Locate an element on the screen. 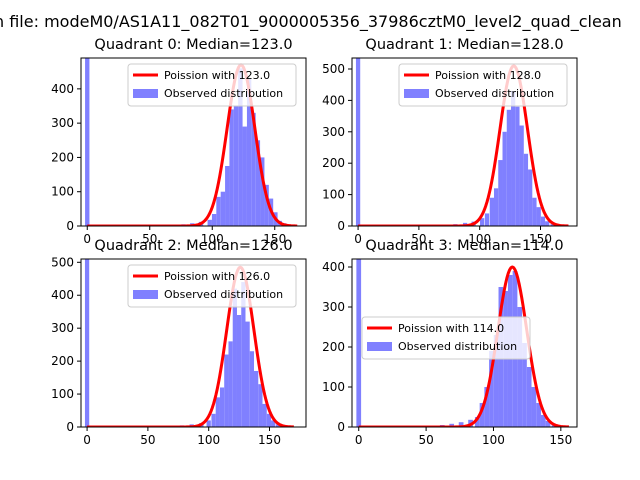 This screenshot has height=480, width=640. legend-label-poisson: Poission with 126.0 is located at coordinates (217, 276).